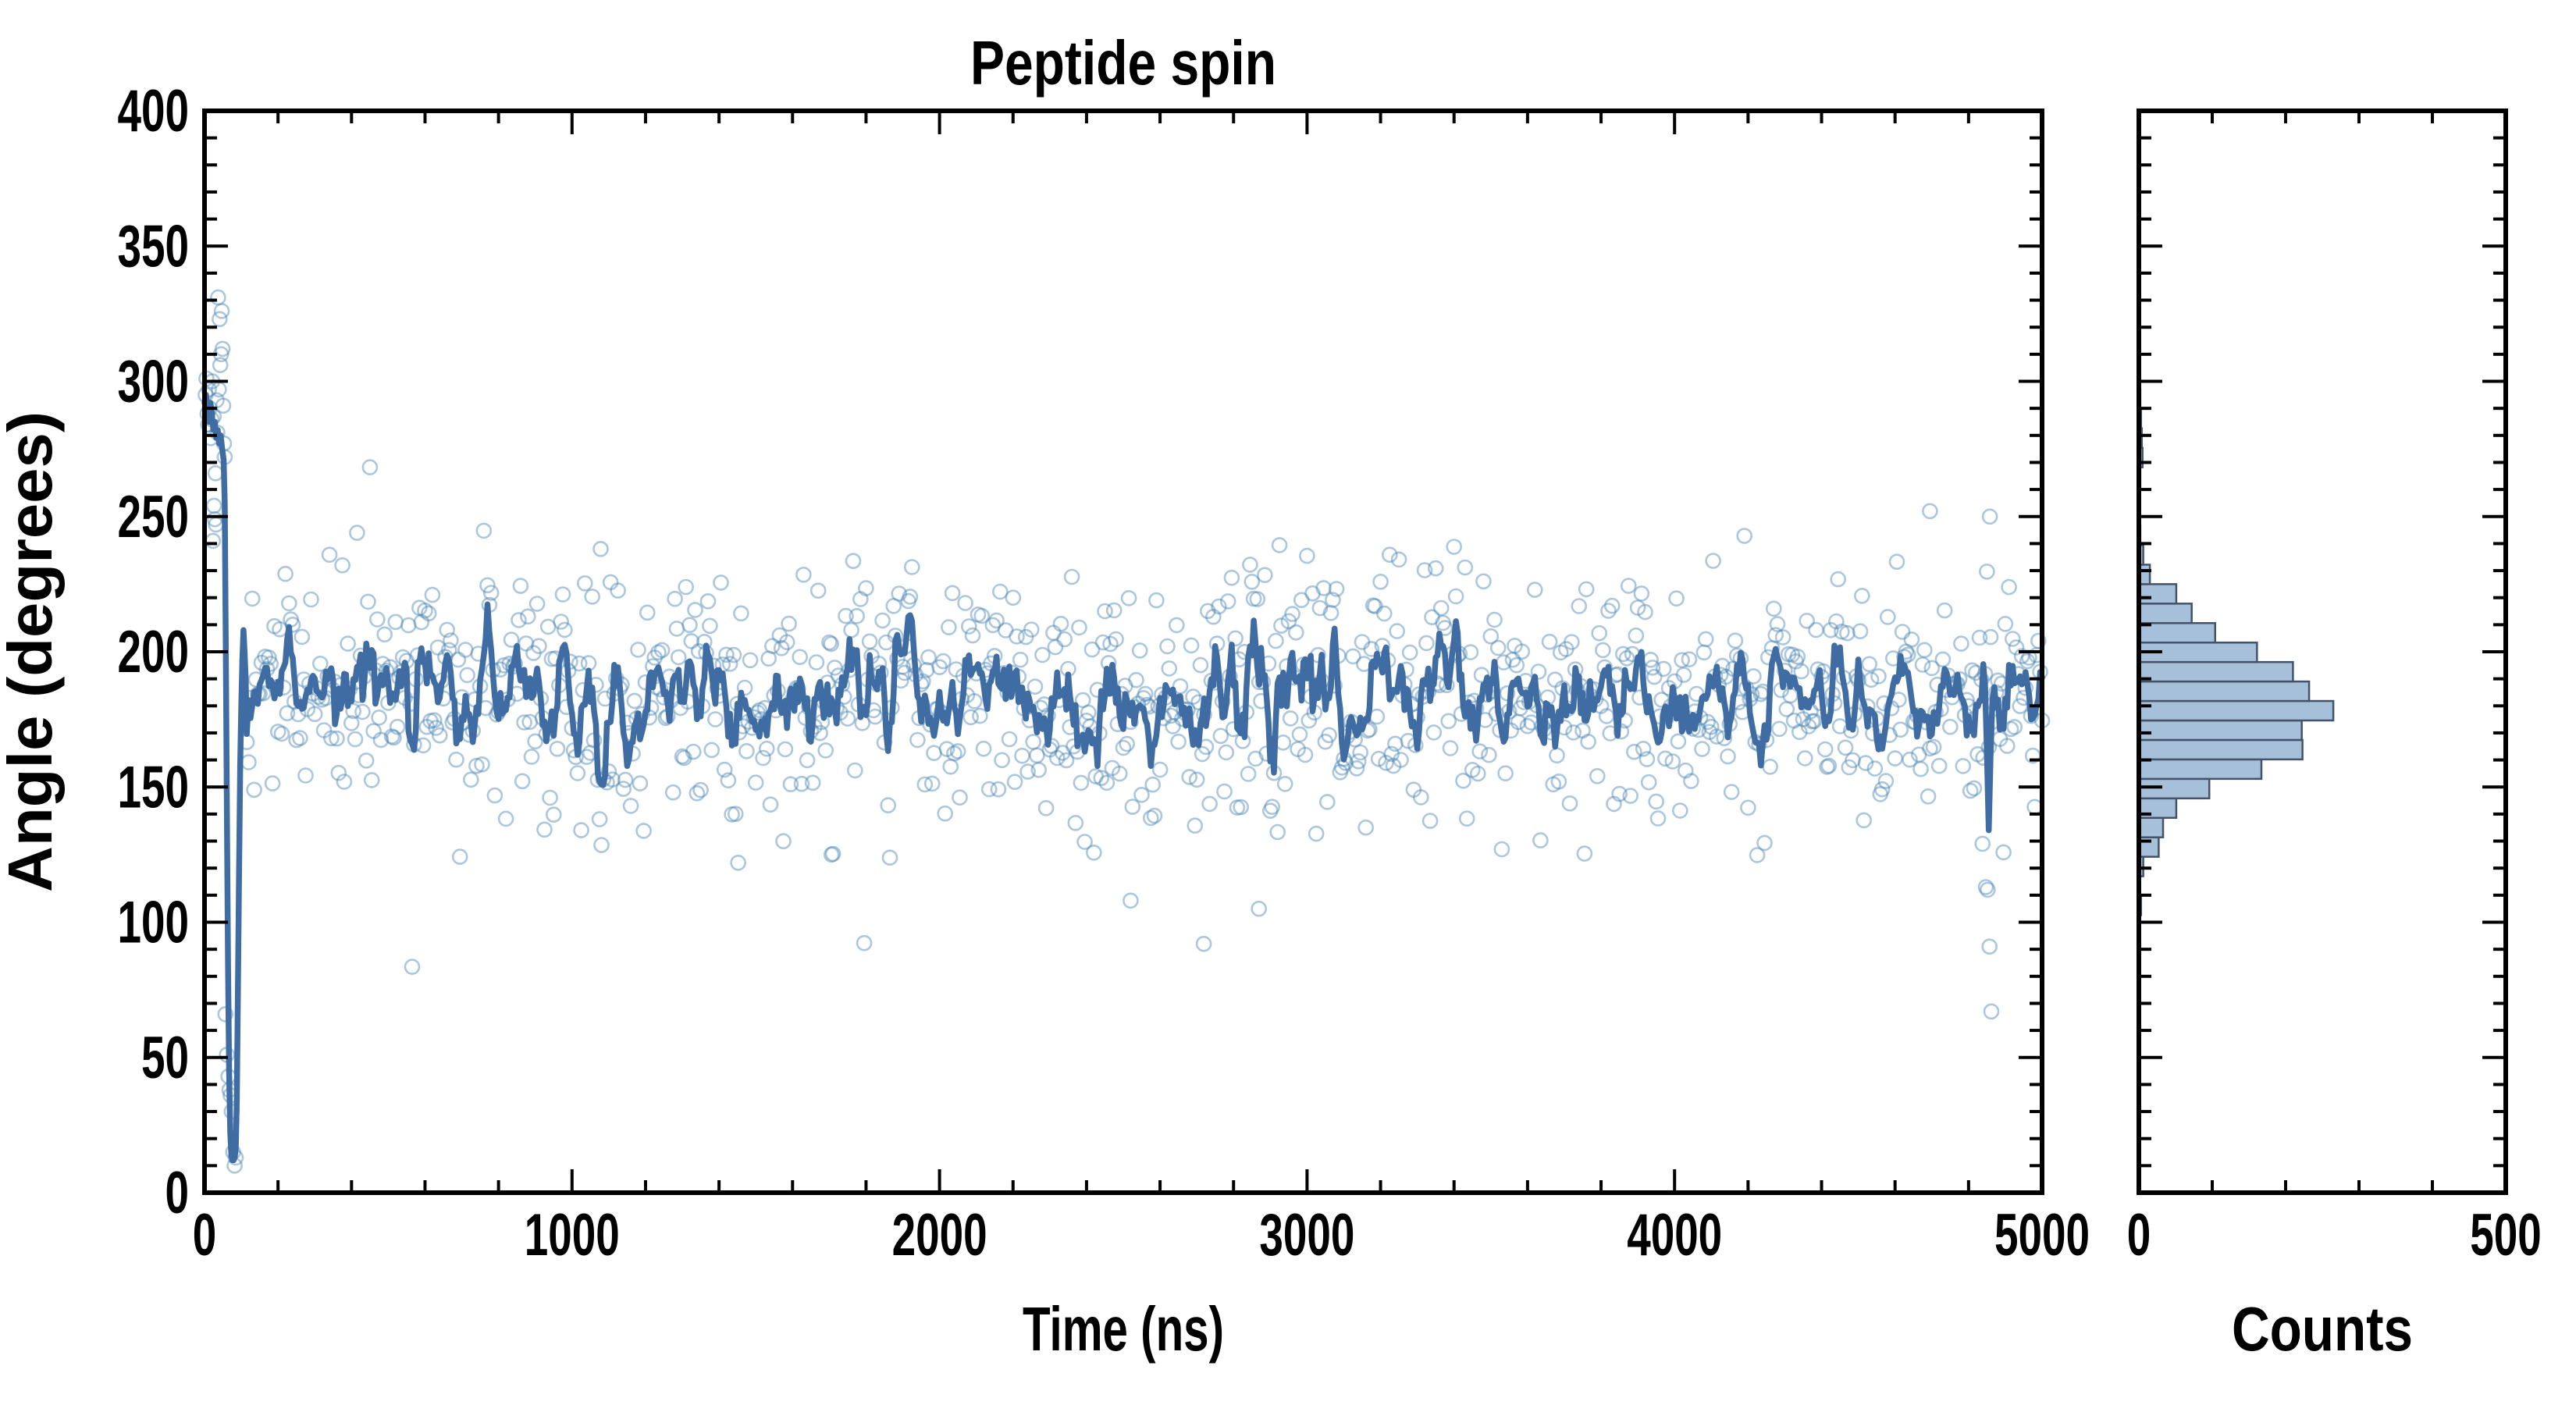 The image size is (2576, 1405). What do you see at coordinates (154, 517) in the screenshot?
I see `tick-label: 250` at bounding box center [154, 517].